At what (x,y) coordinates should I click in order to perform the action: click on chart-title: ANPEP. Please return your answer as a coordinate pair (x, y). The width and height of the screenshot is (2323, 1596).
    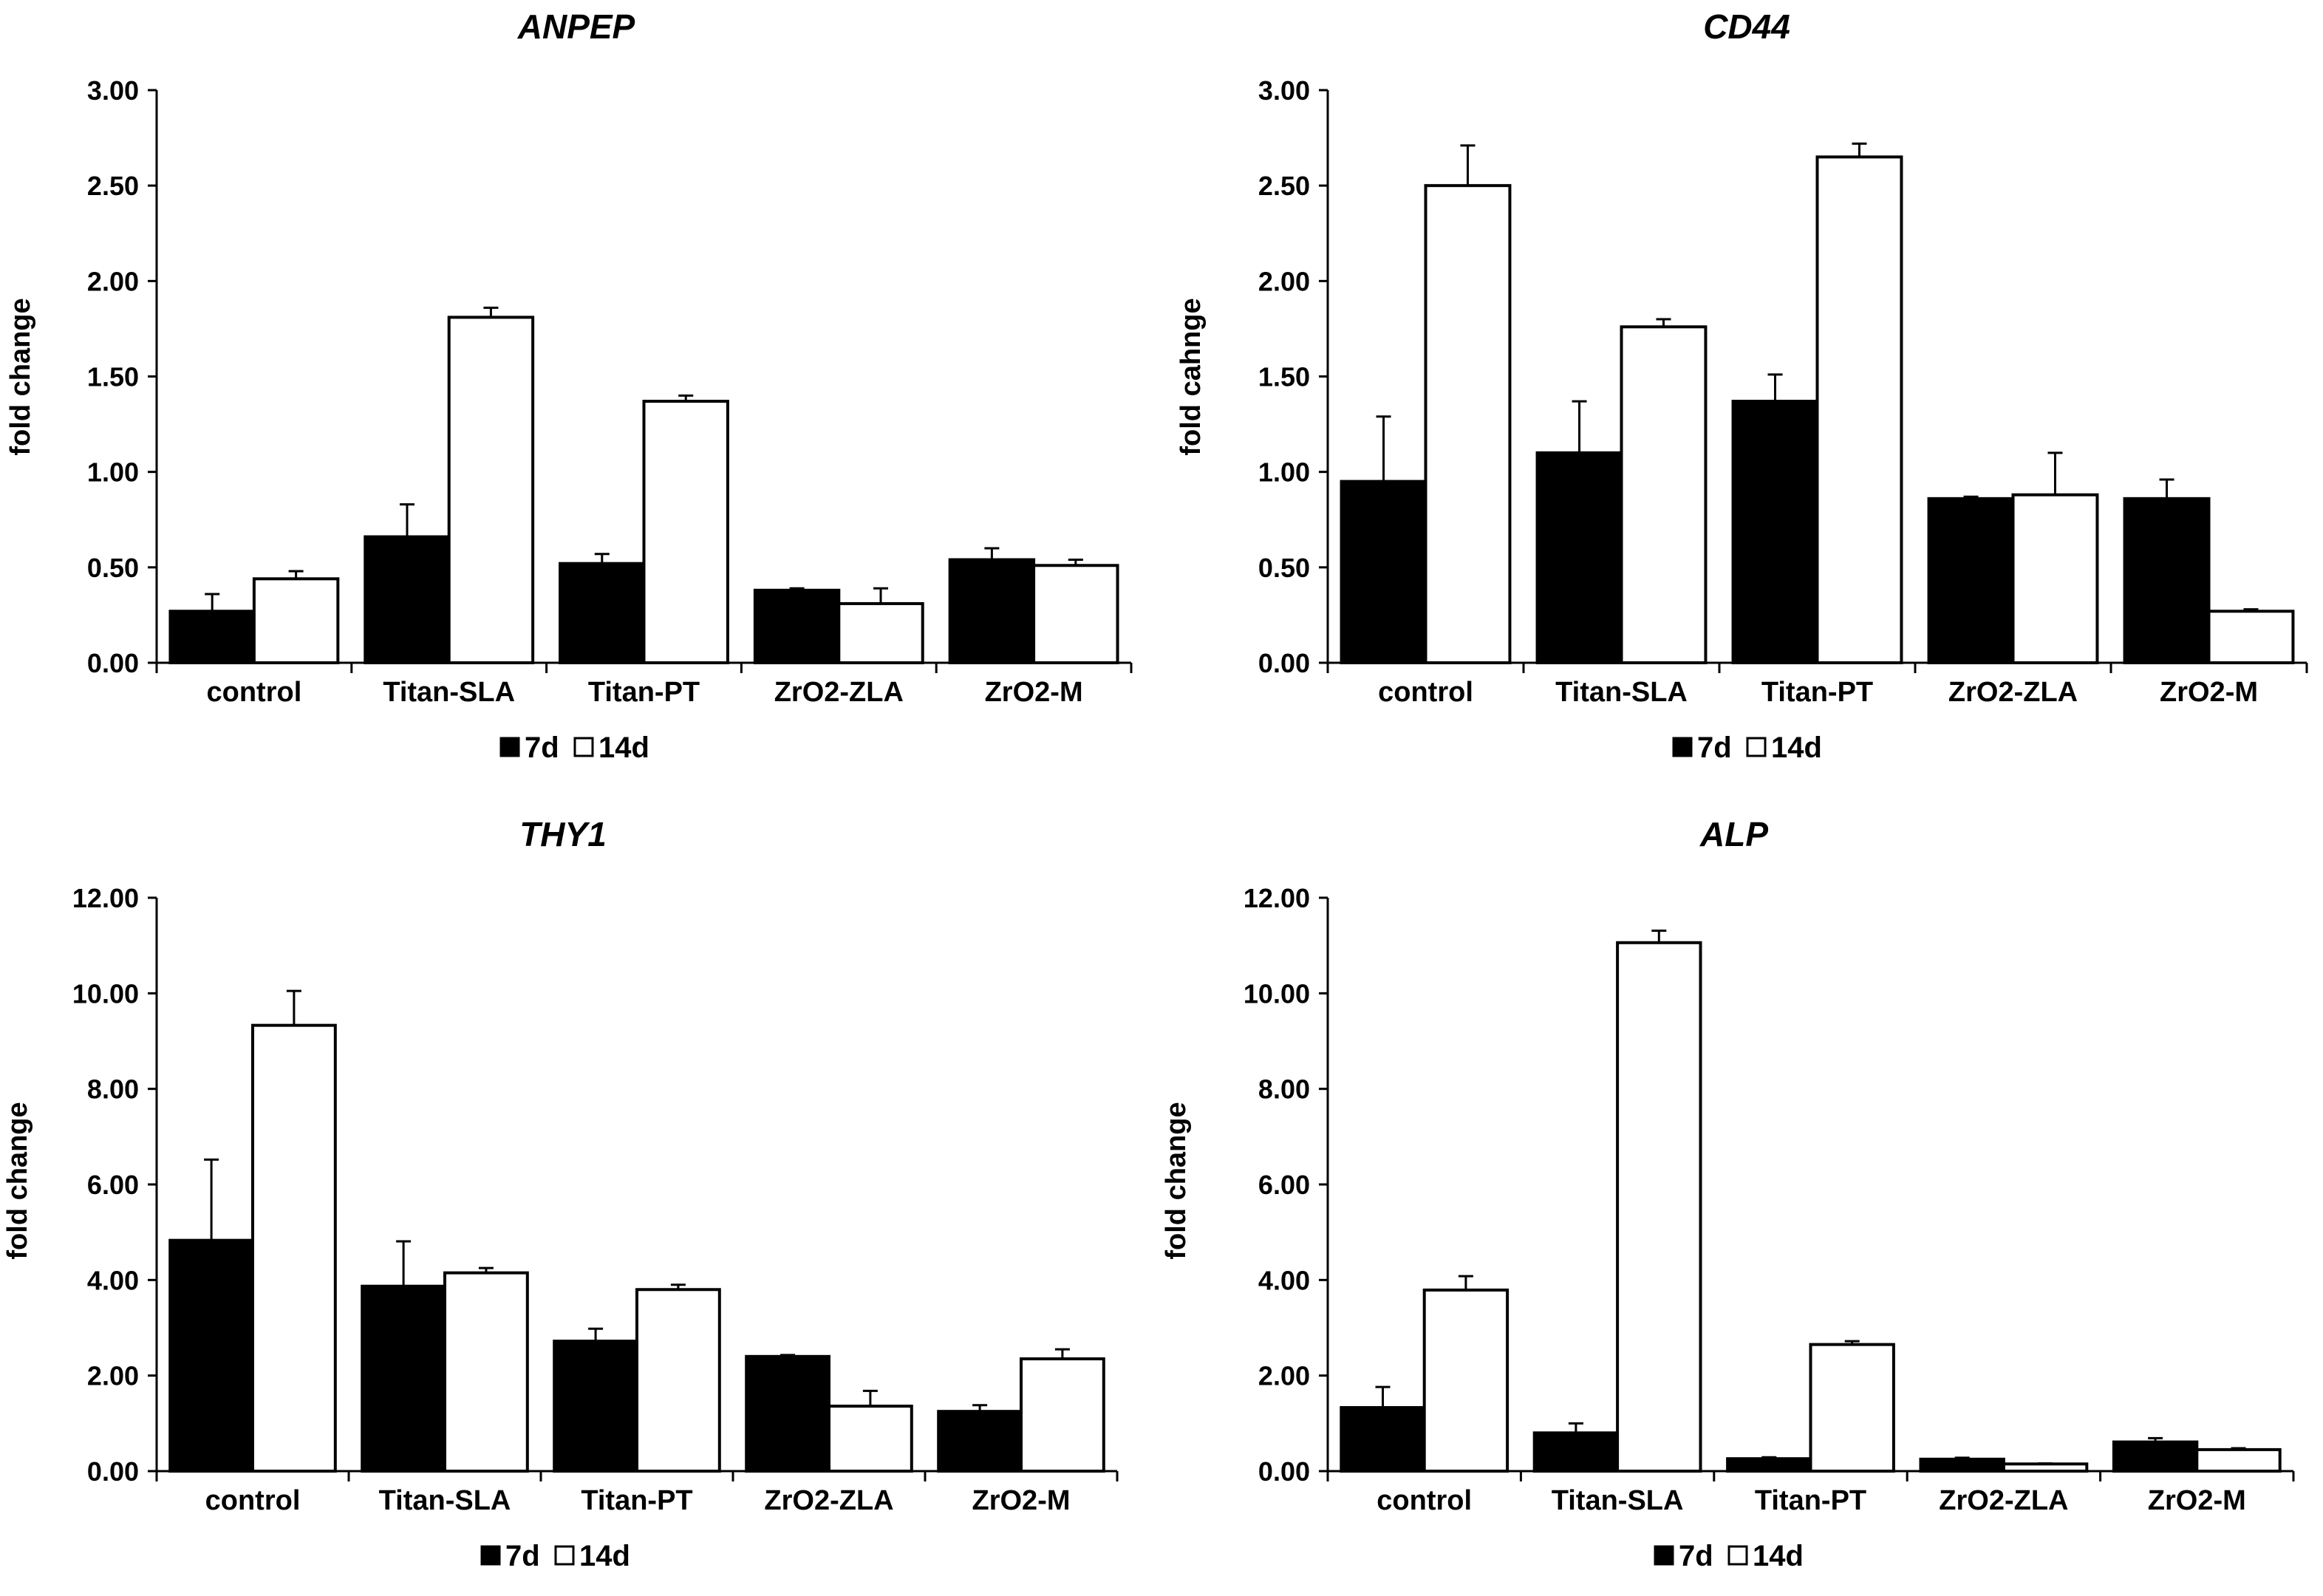
    Looking at the image, I should click on (576, 27).